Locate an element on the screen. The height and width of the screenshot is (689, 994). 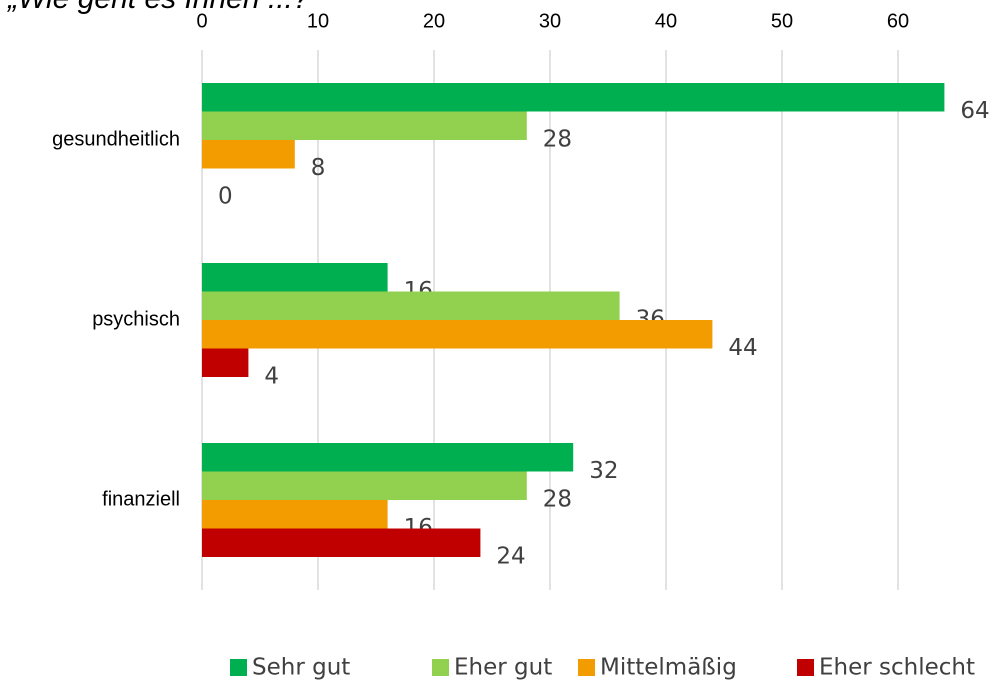
x-tick-label: 40 is located at coordinates (666, 21).